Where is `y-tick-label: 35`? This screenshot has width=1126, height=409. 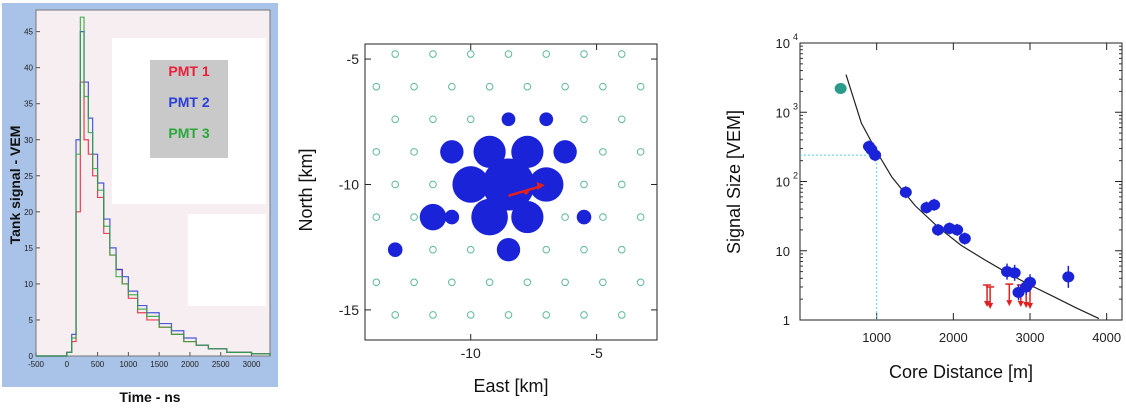
y-tick-label: 35 is located at coordinates (28, 104).